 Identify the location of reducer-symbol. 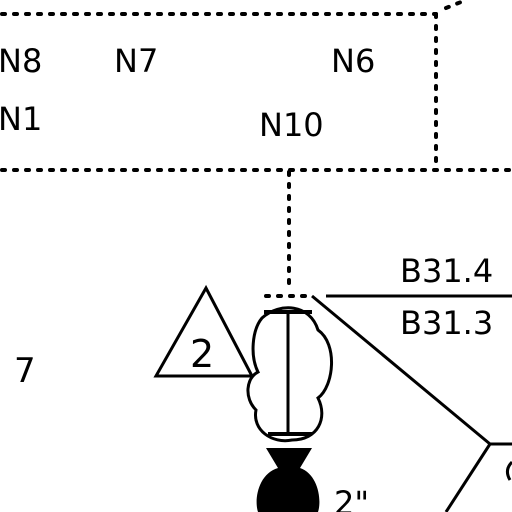
(288, 480).